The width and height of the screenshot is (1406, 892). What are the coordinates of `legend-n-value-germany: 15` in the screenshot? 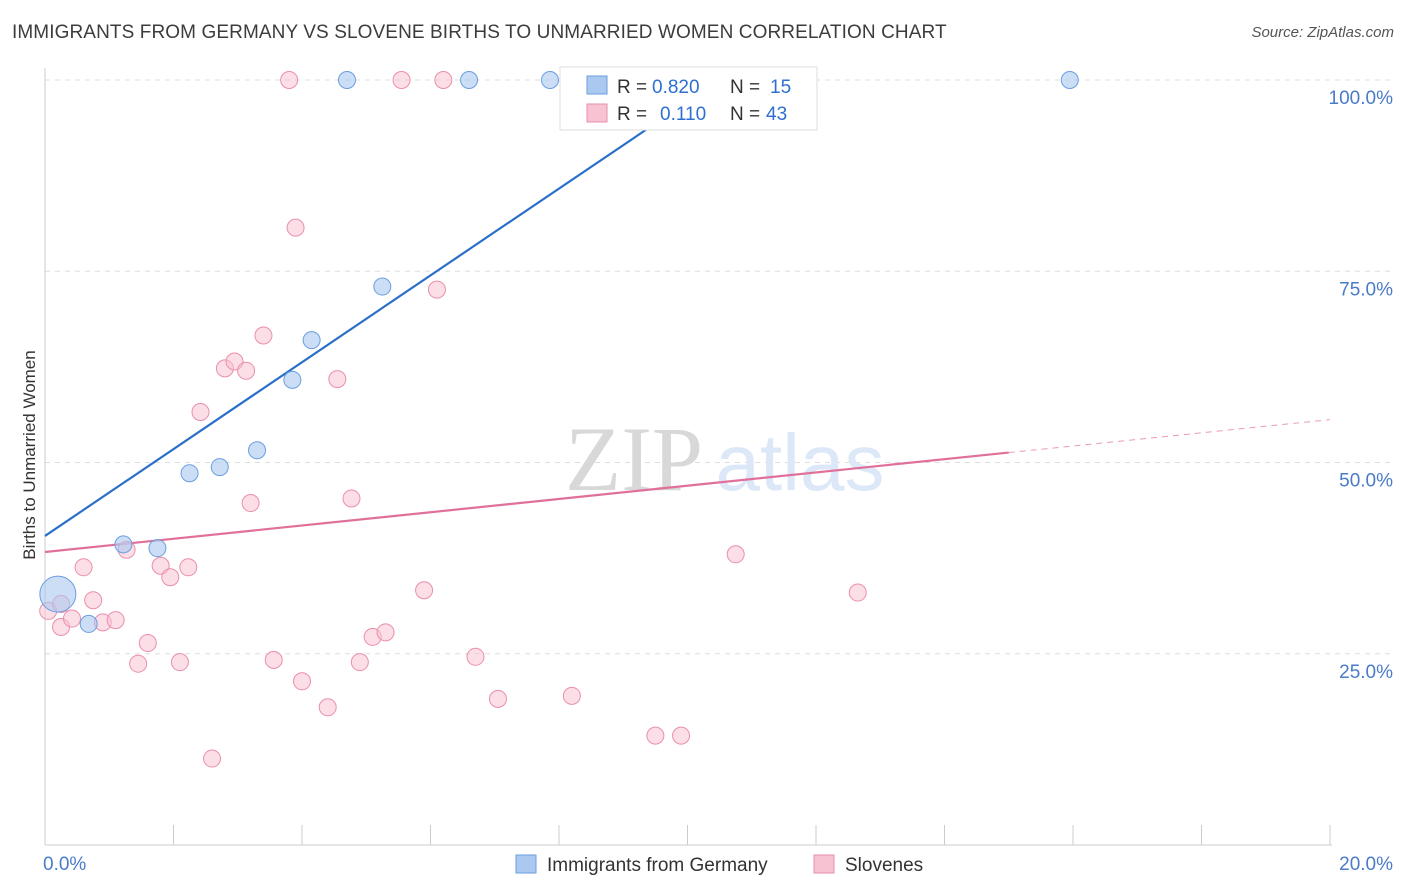 It's located at (780, 87).